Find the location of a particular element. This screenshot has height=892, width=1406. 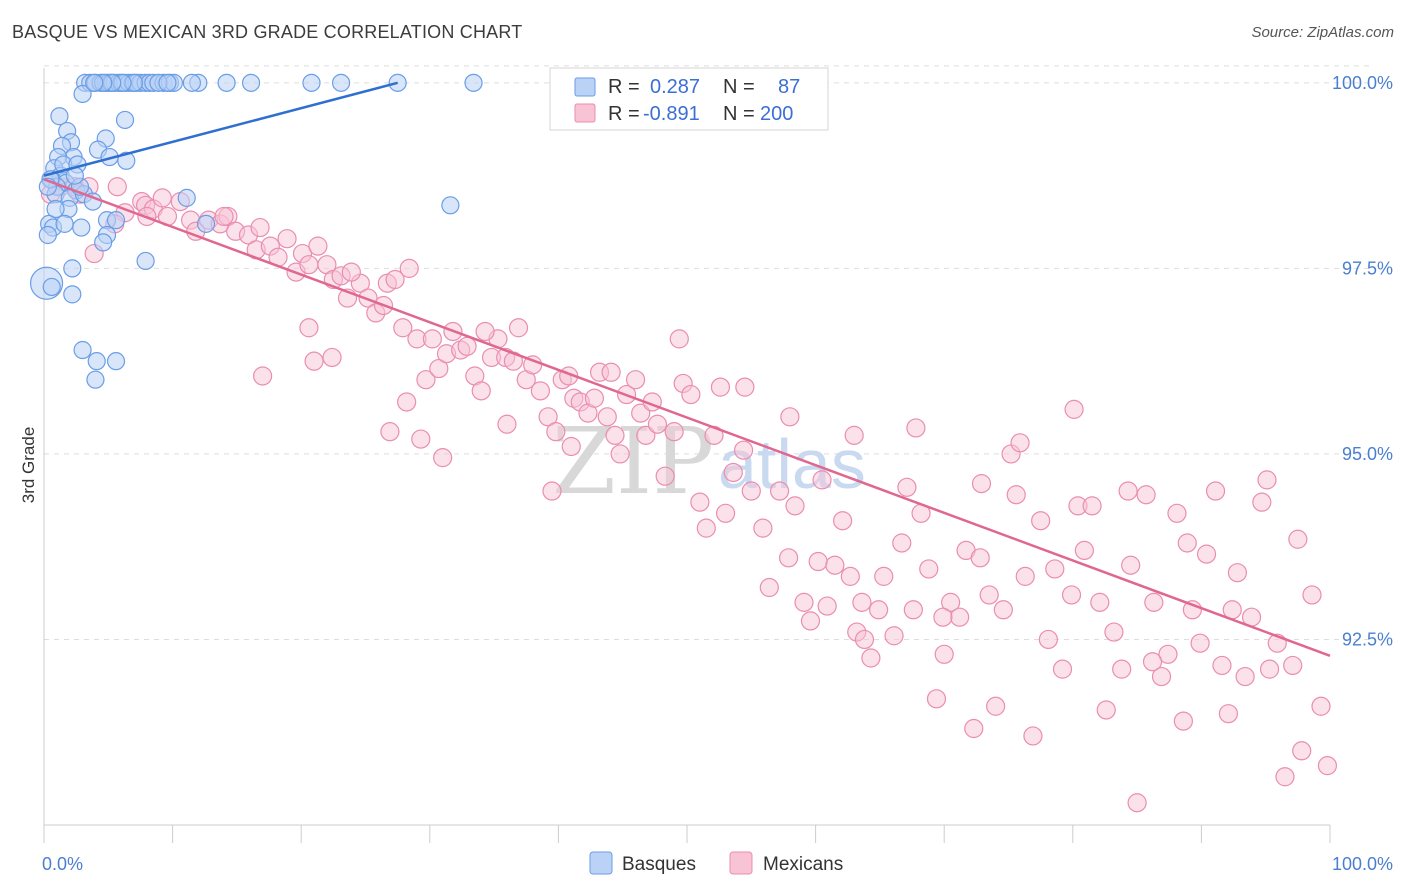

basques-trend-line is located at coordinates (220, 129).